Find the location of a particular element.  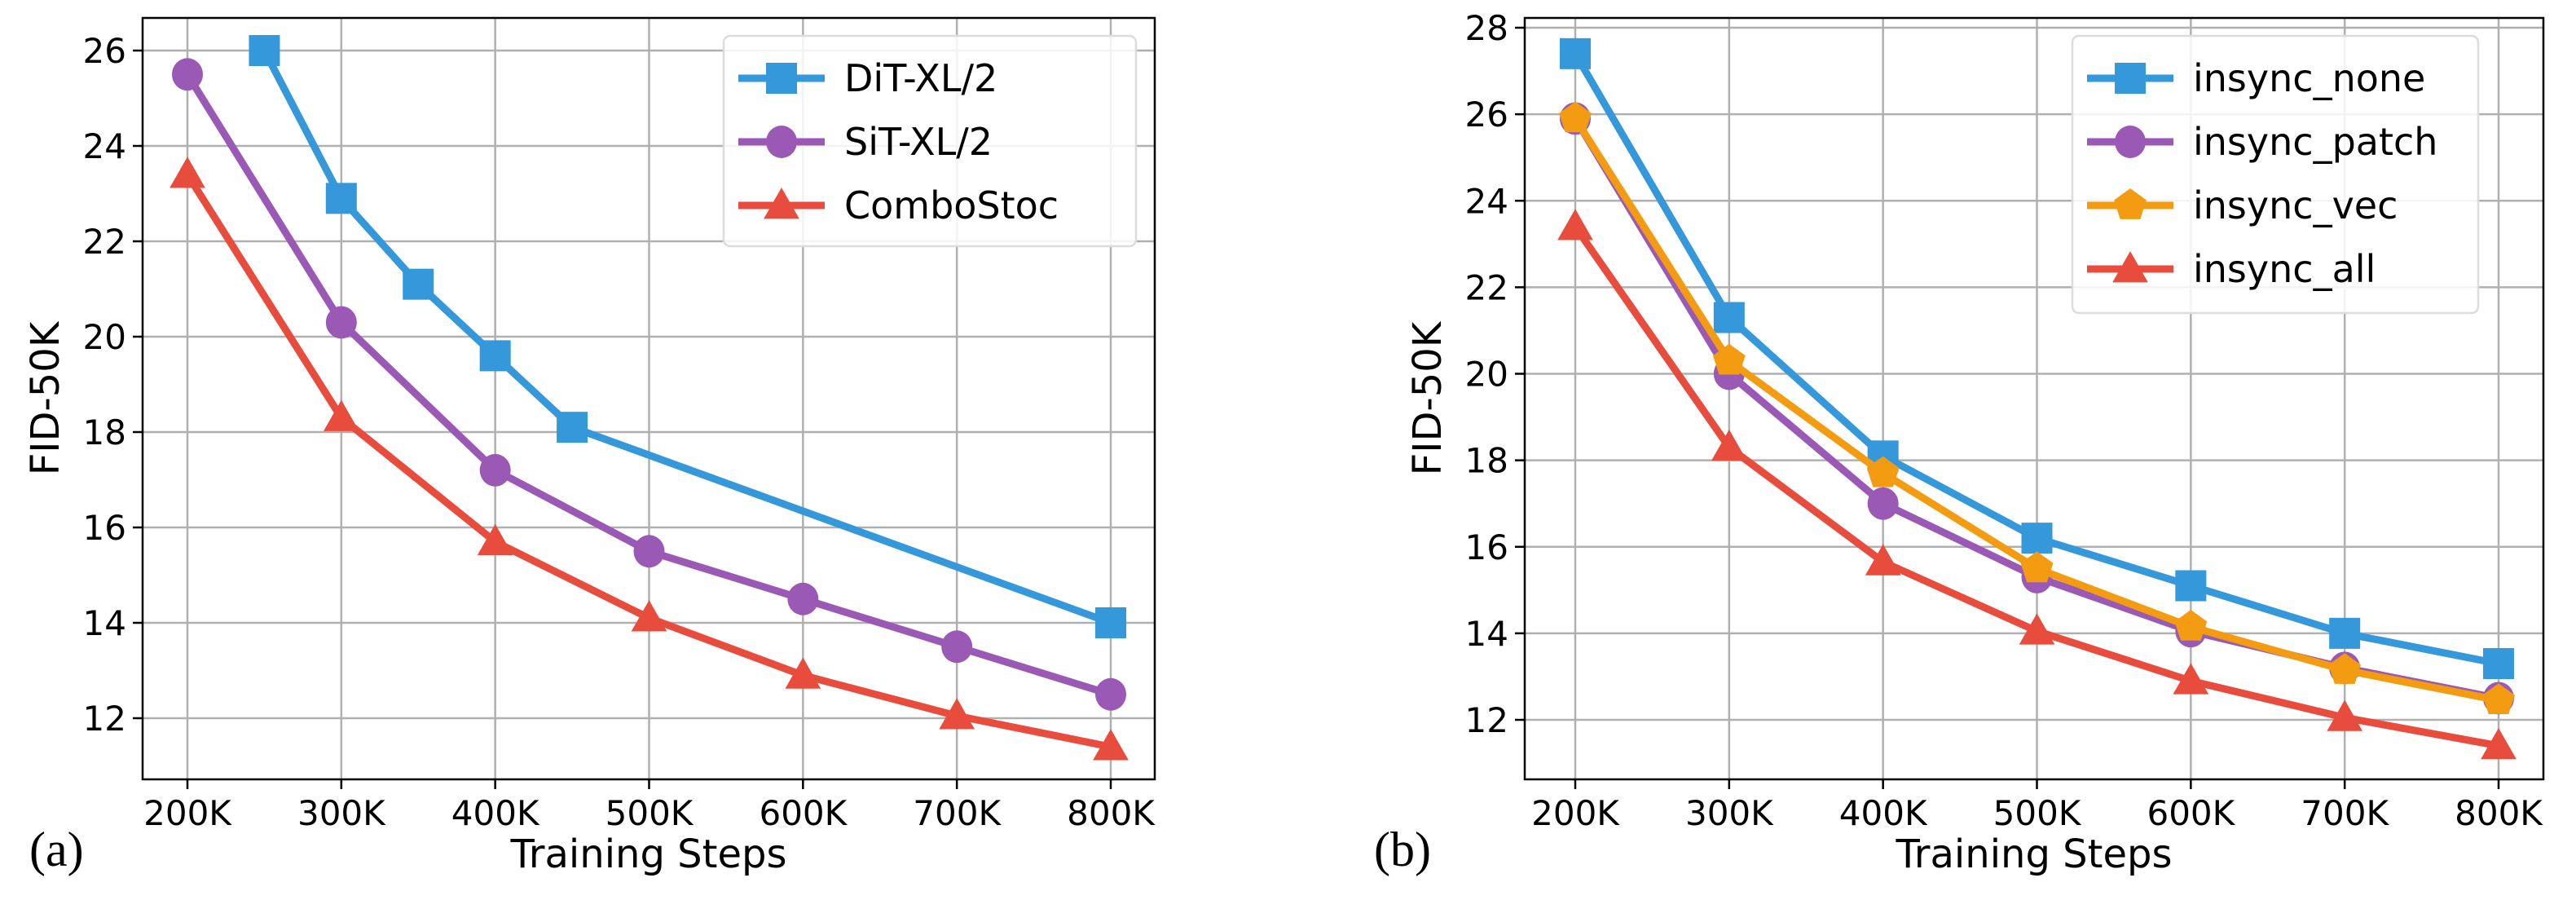

legend-box is located at coordinates (2275, 174).